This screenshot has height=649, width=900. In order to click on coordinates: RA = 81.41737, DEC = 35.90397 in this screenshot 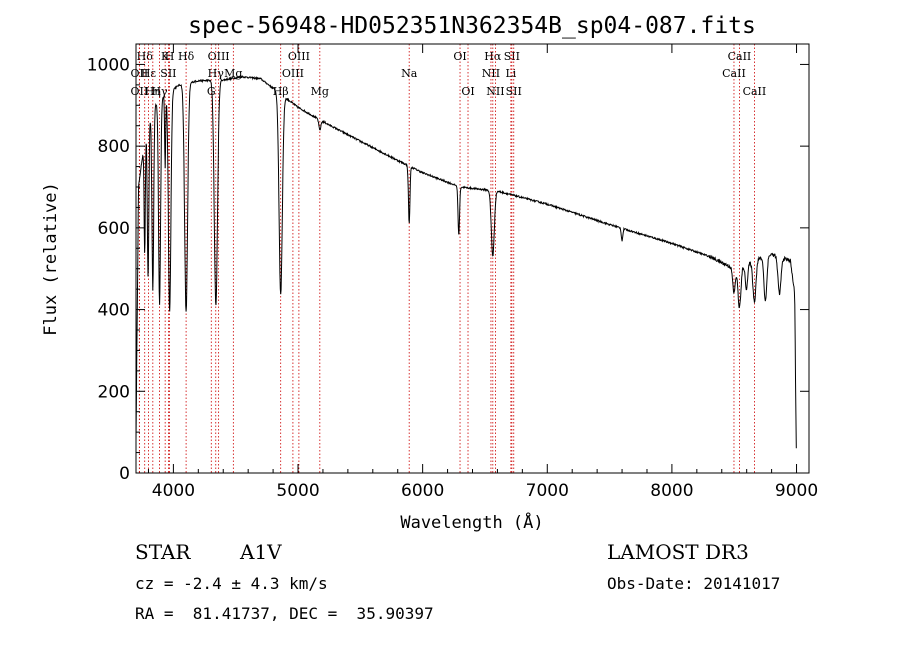, I will do `click(284, 613)`.